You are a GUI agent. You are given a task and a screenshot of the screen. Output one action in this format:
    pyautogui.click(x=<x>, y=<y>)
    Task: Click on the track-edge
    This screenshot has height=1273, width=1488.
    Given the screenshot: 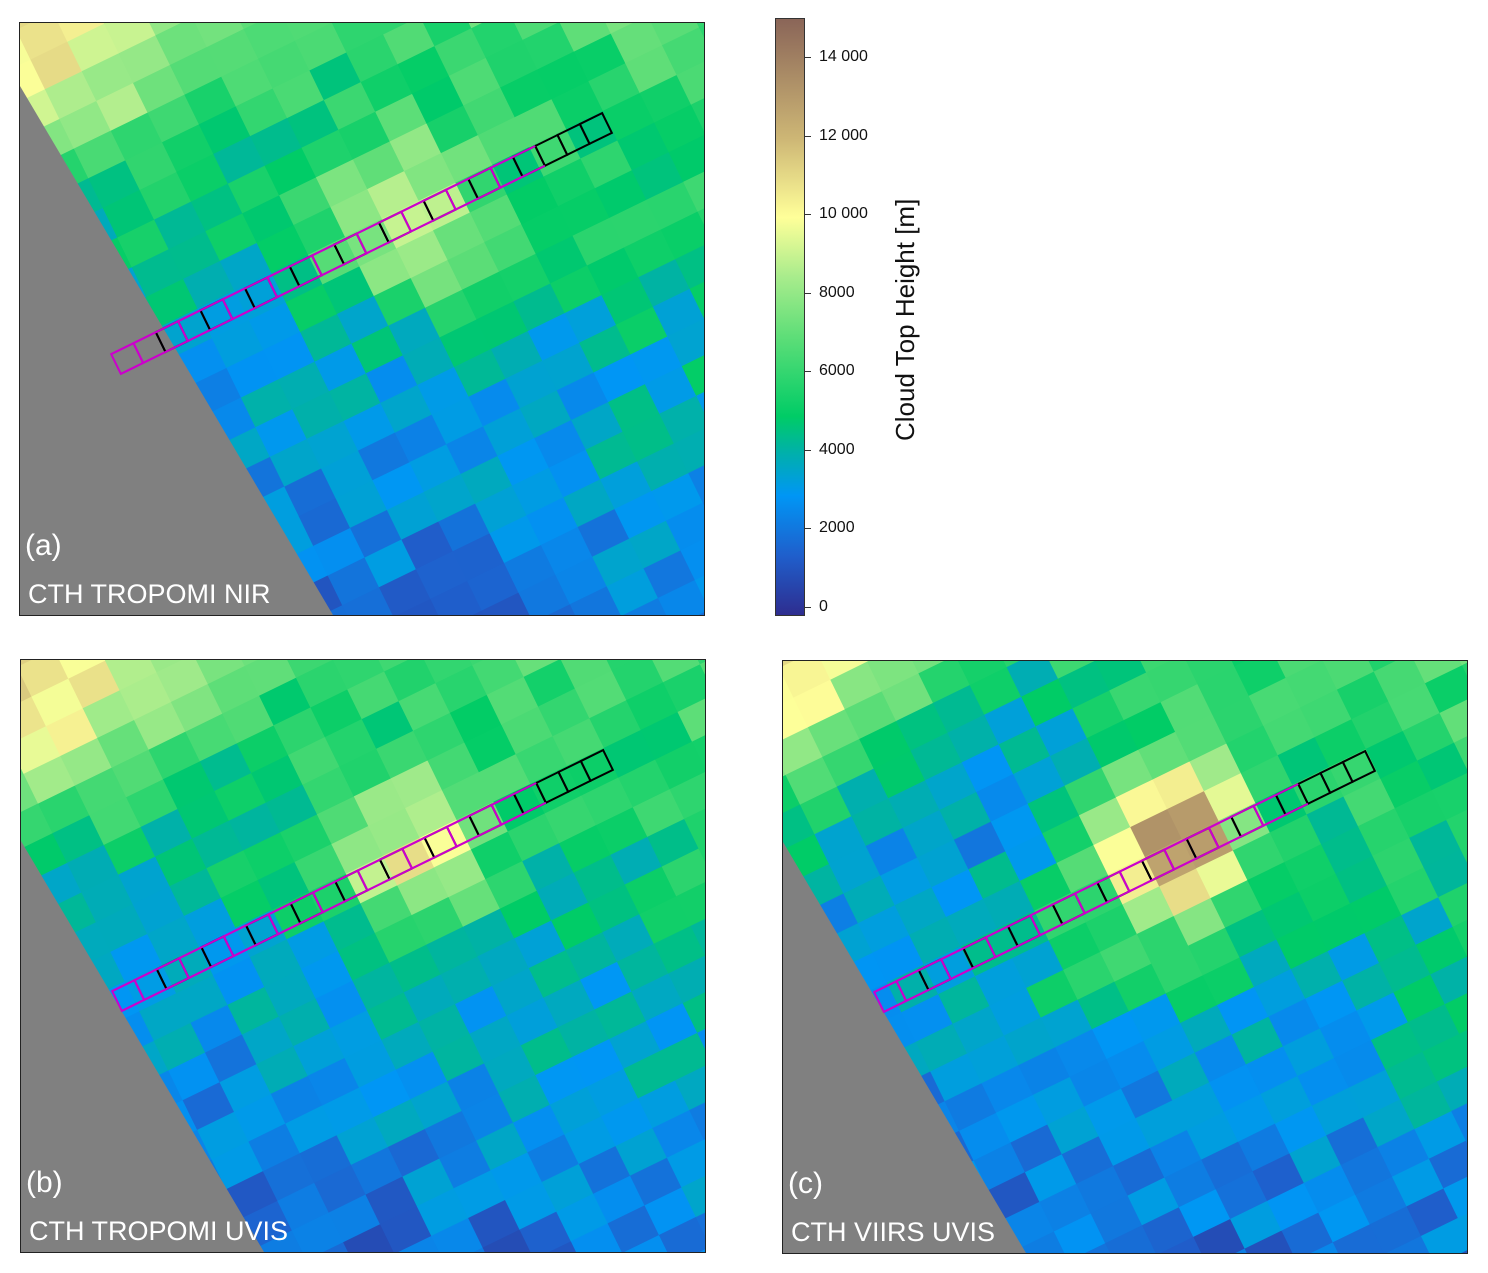 What is the action you would take?
    pyautogui.click(x=333, y=269)
    